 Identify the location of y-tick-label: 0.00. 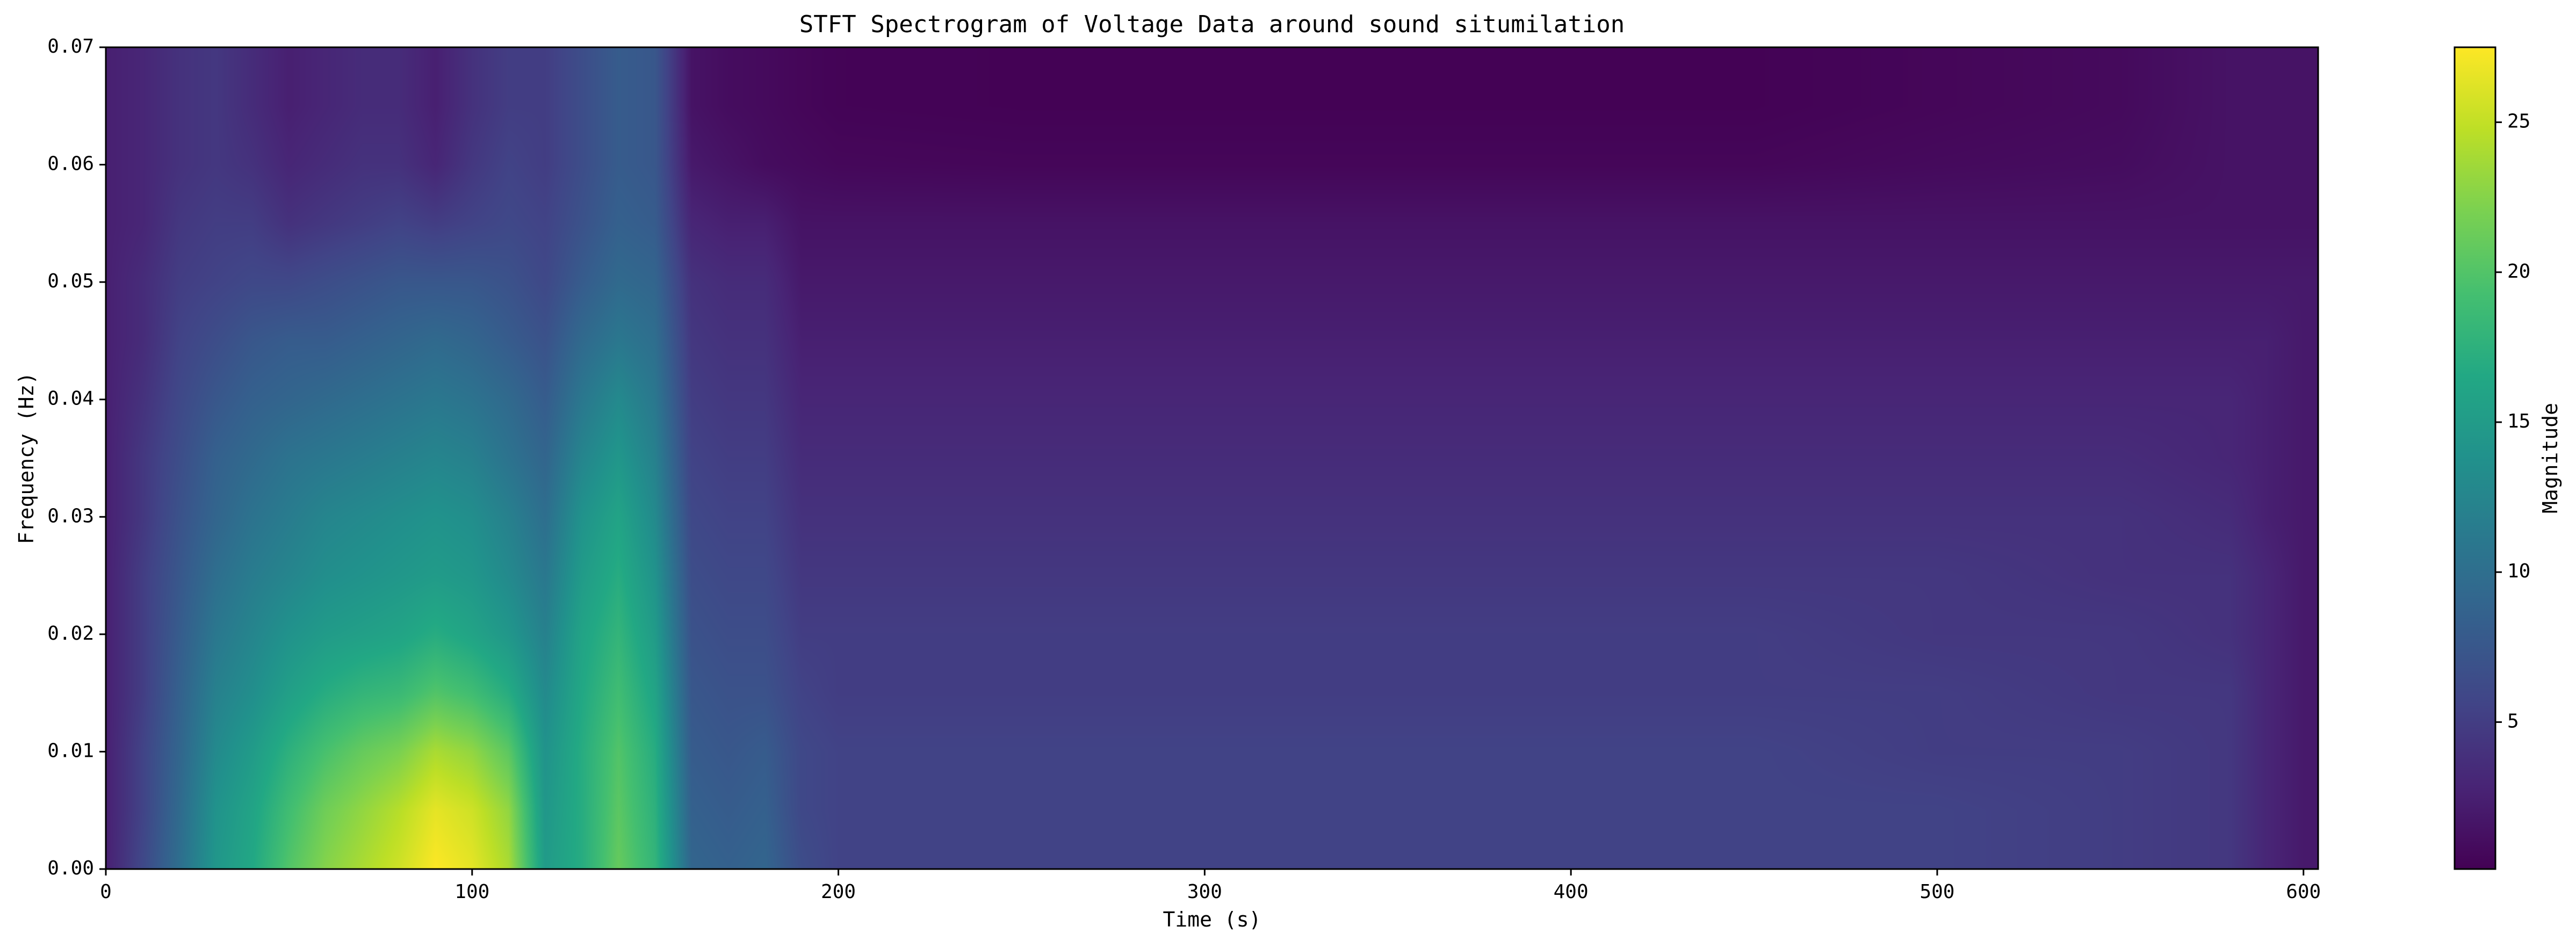
(71, 868).